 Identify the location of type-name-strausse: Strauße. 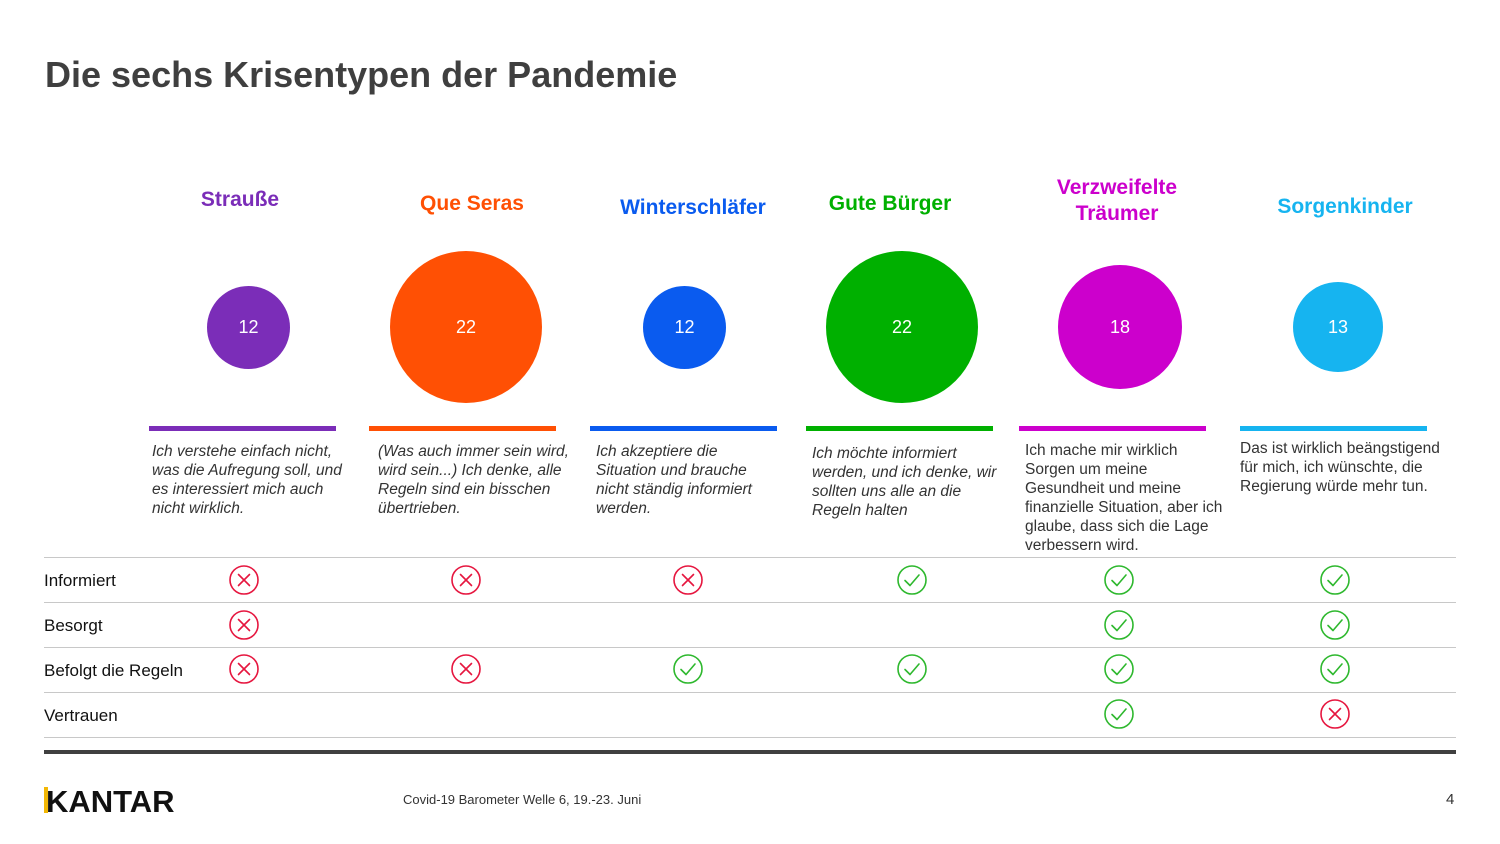
(240, 199).